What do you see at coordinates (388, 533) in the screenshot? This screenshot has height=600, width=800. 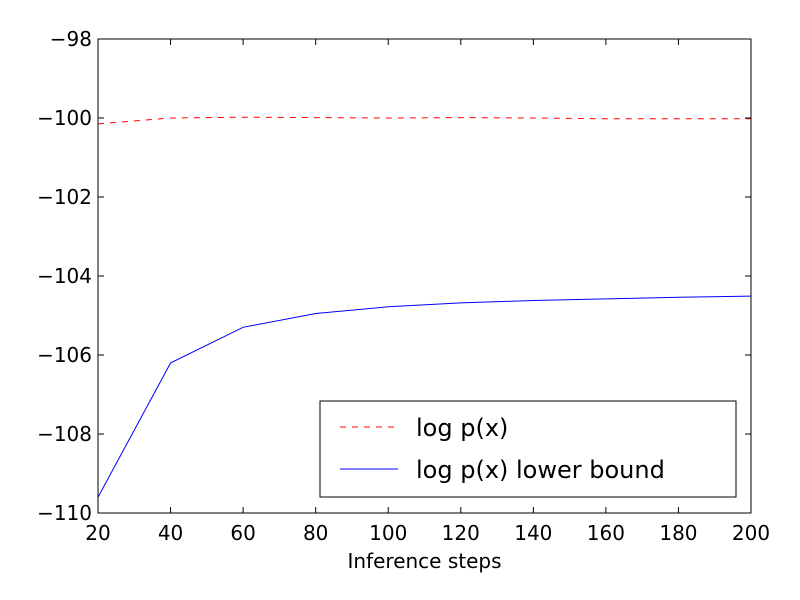 I see `x-tick-label: 100` at bounding box center [388, 533].